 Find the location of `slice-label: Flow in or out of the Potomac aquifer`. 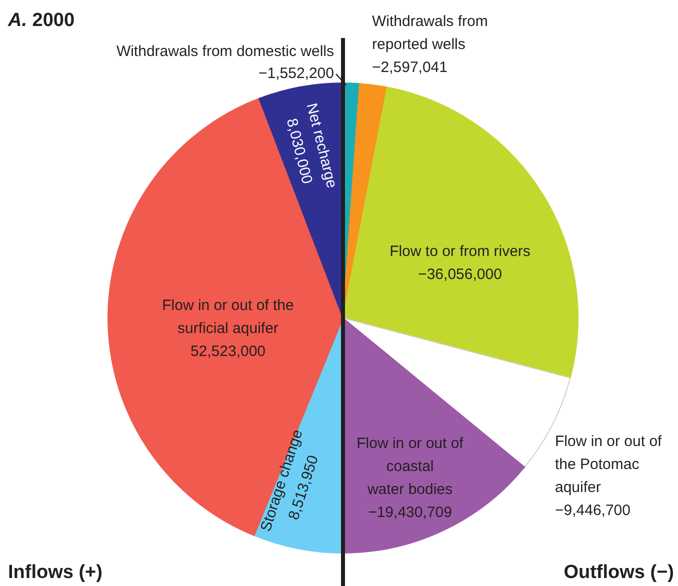

slice-label: Flow in or out of the Potomac aquifer is located at coordinates (609, 464).